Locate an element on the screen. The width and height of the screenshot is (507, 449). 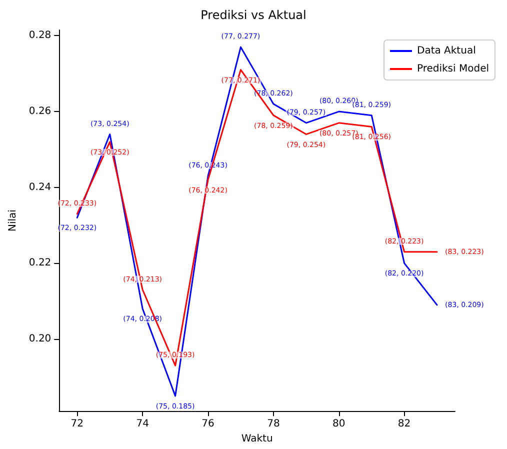
x-tick-label: 78 is located at coordinates (273, 424).